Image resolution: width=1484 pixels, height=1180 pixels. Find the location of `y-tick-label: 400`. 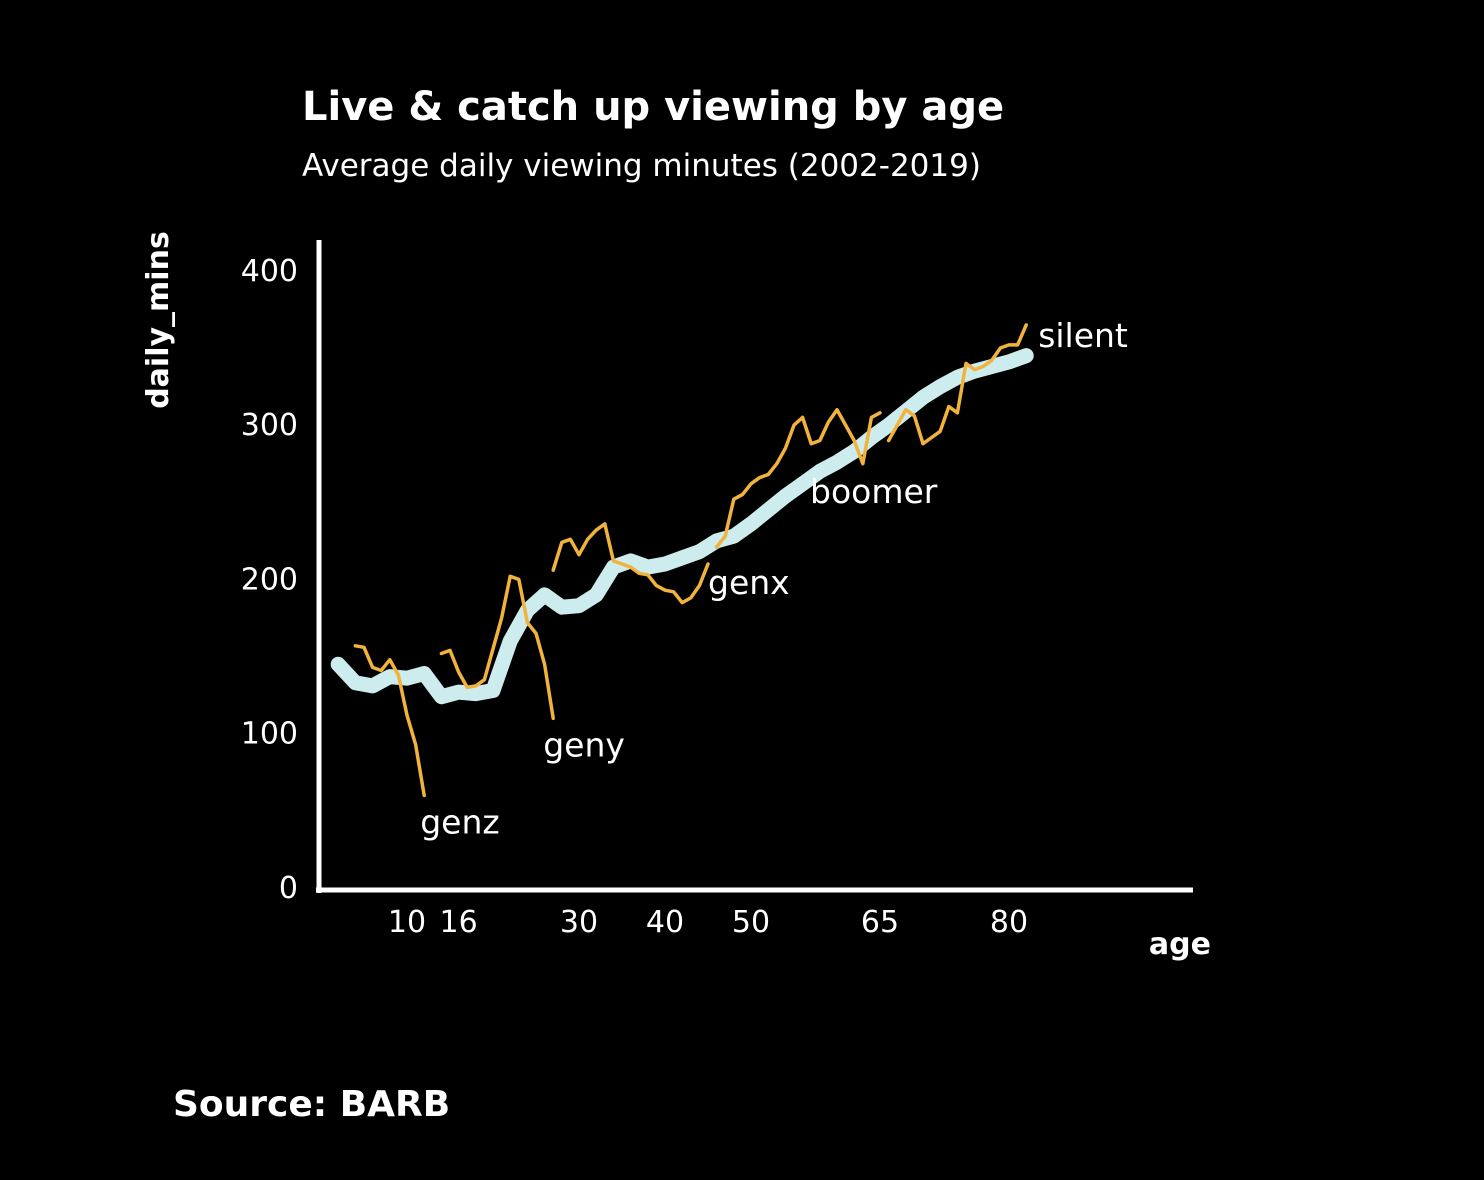

y-tick-label: 400 is located at coordinates (269, 271).